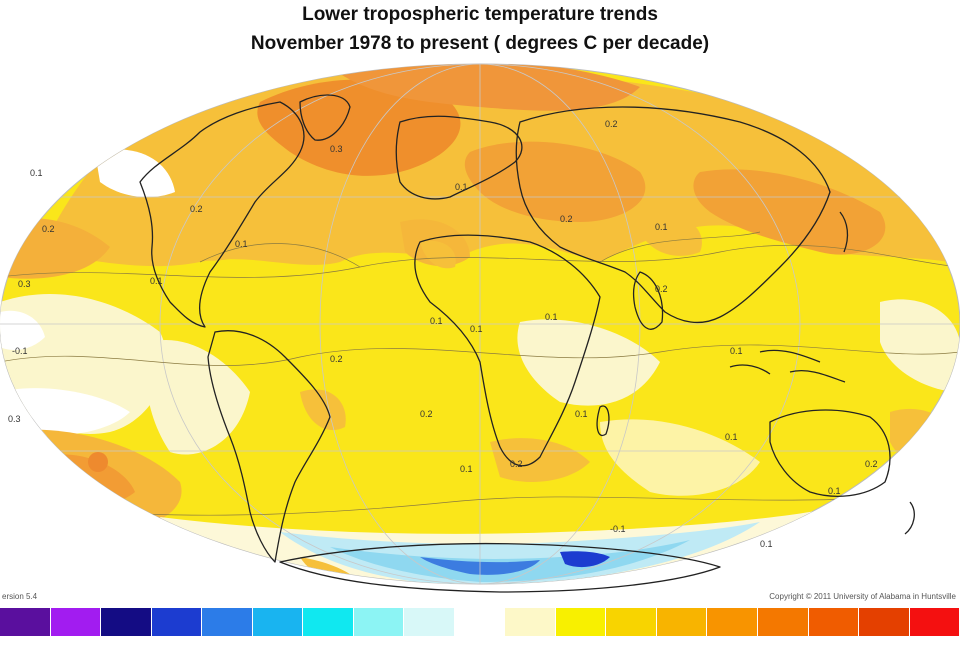 The image size is (960, 648). Describe the element at coordinates (909, 518) in the screenshot. I see `new-zealand-outline` at that location.